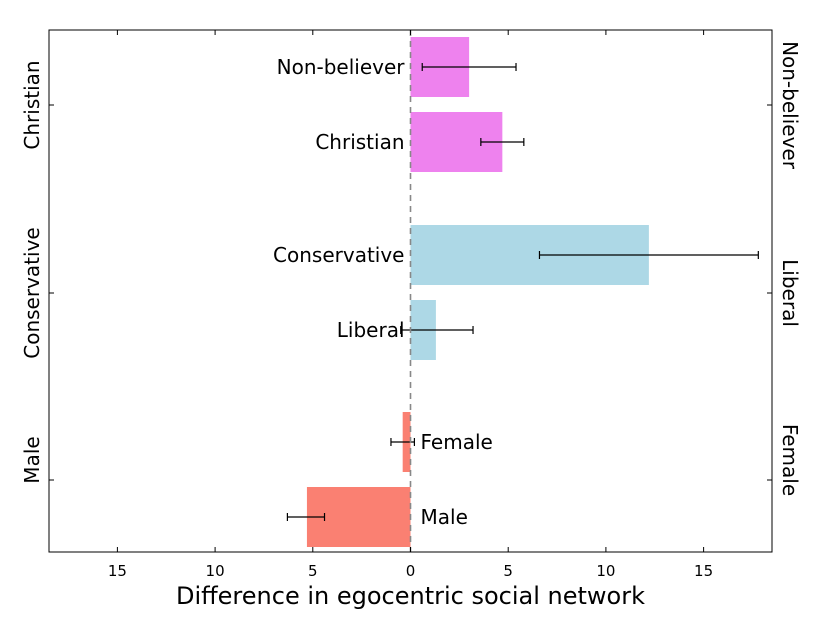 This screenshot has width=822, height=621. I want to click on x-axis-title: Difference in egocentric social network, so click(410, 596).